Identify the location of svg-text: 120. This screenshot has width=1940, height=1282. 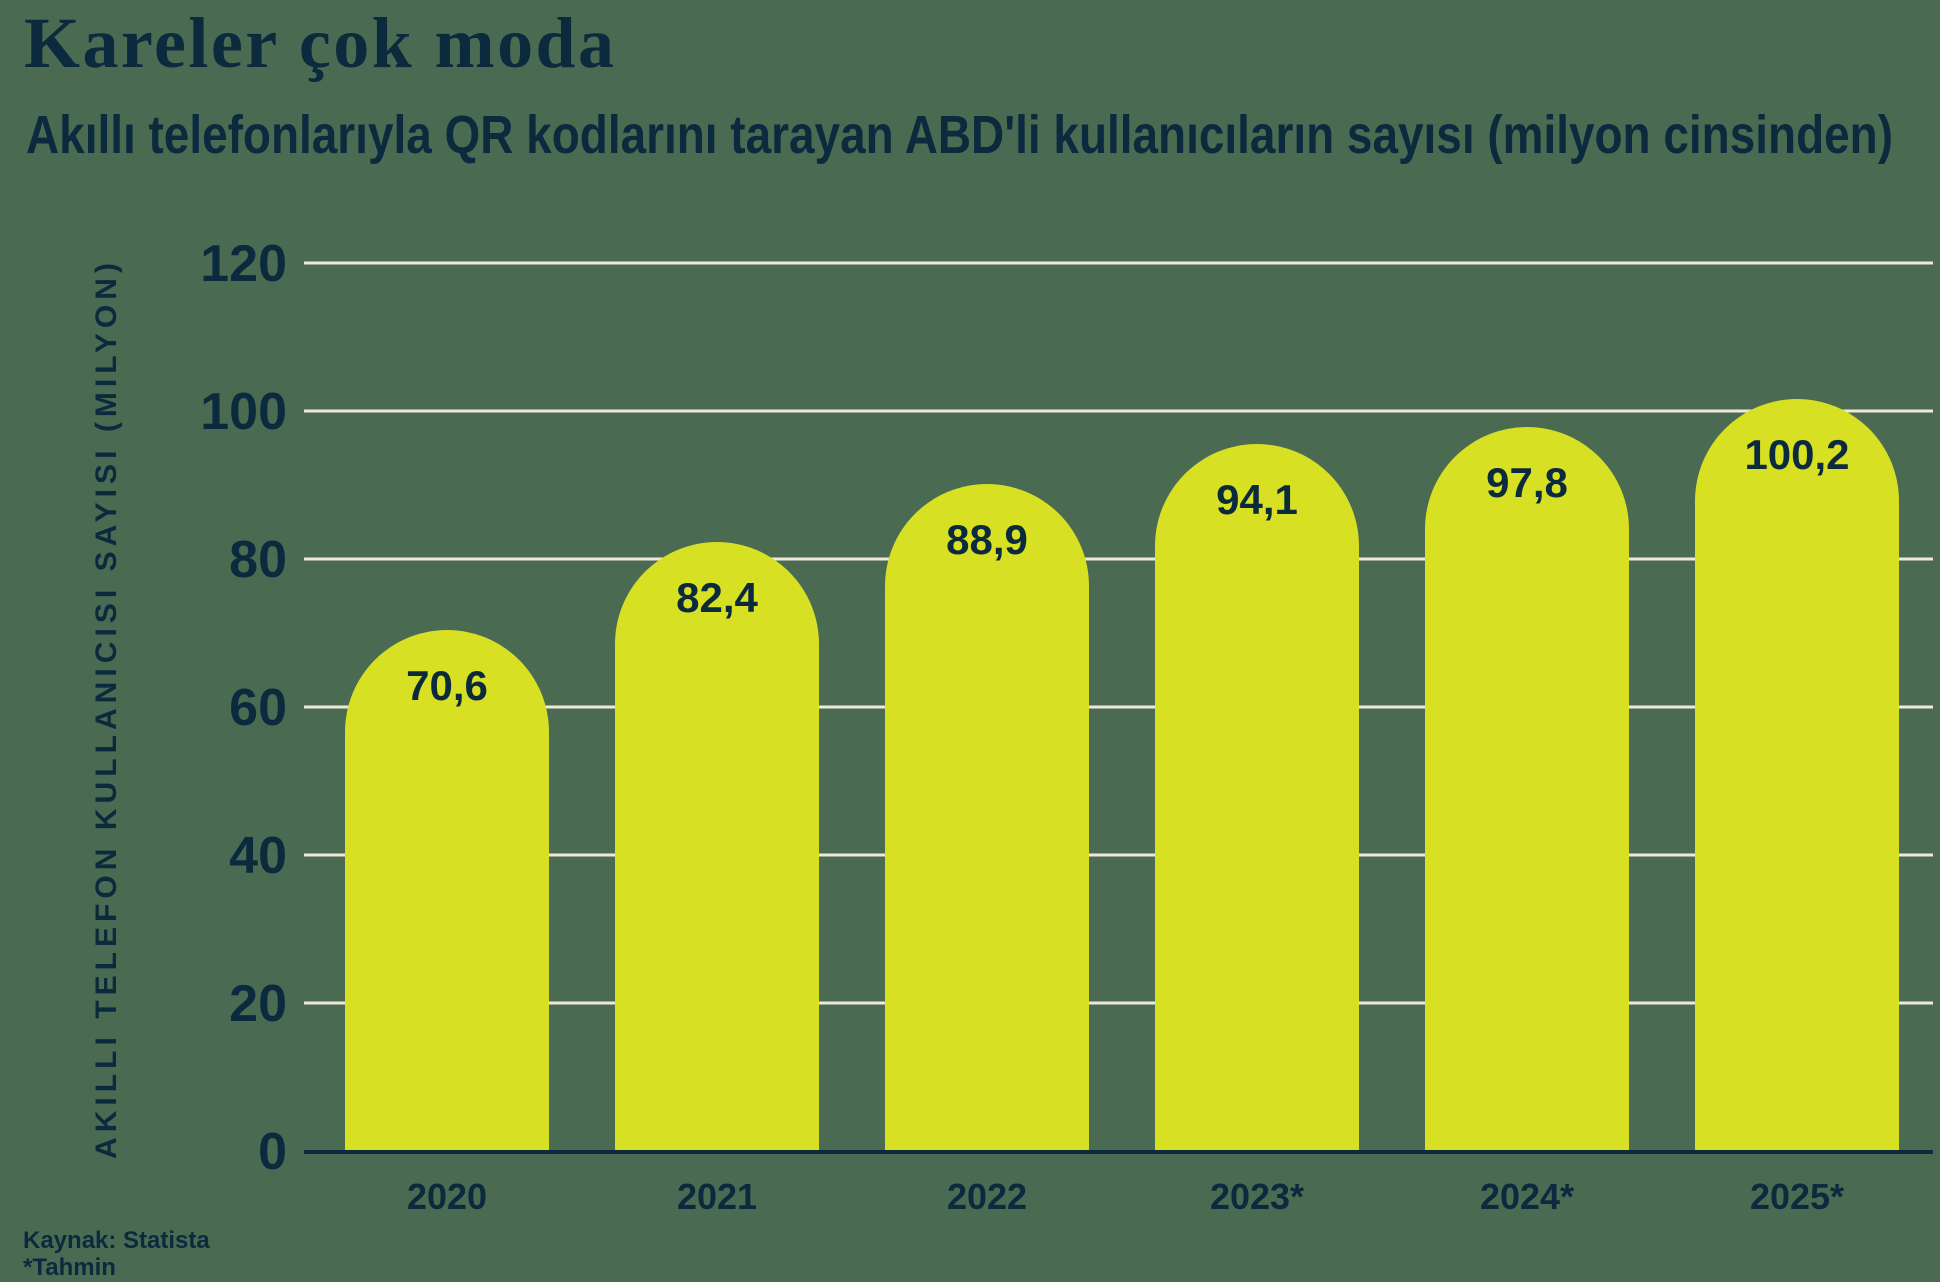
(243, 264).